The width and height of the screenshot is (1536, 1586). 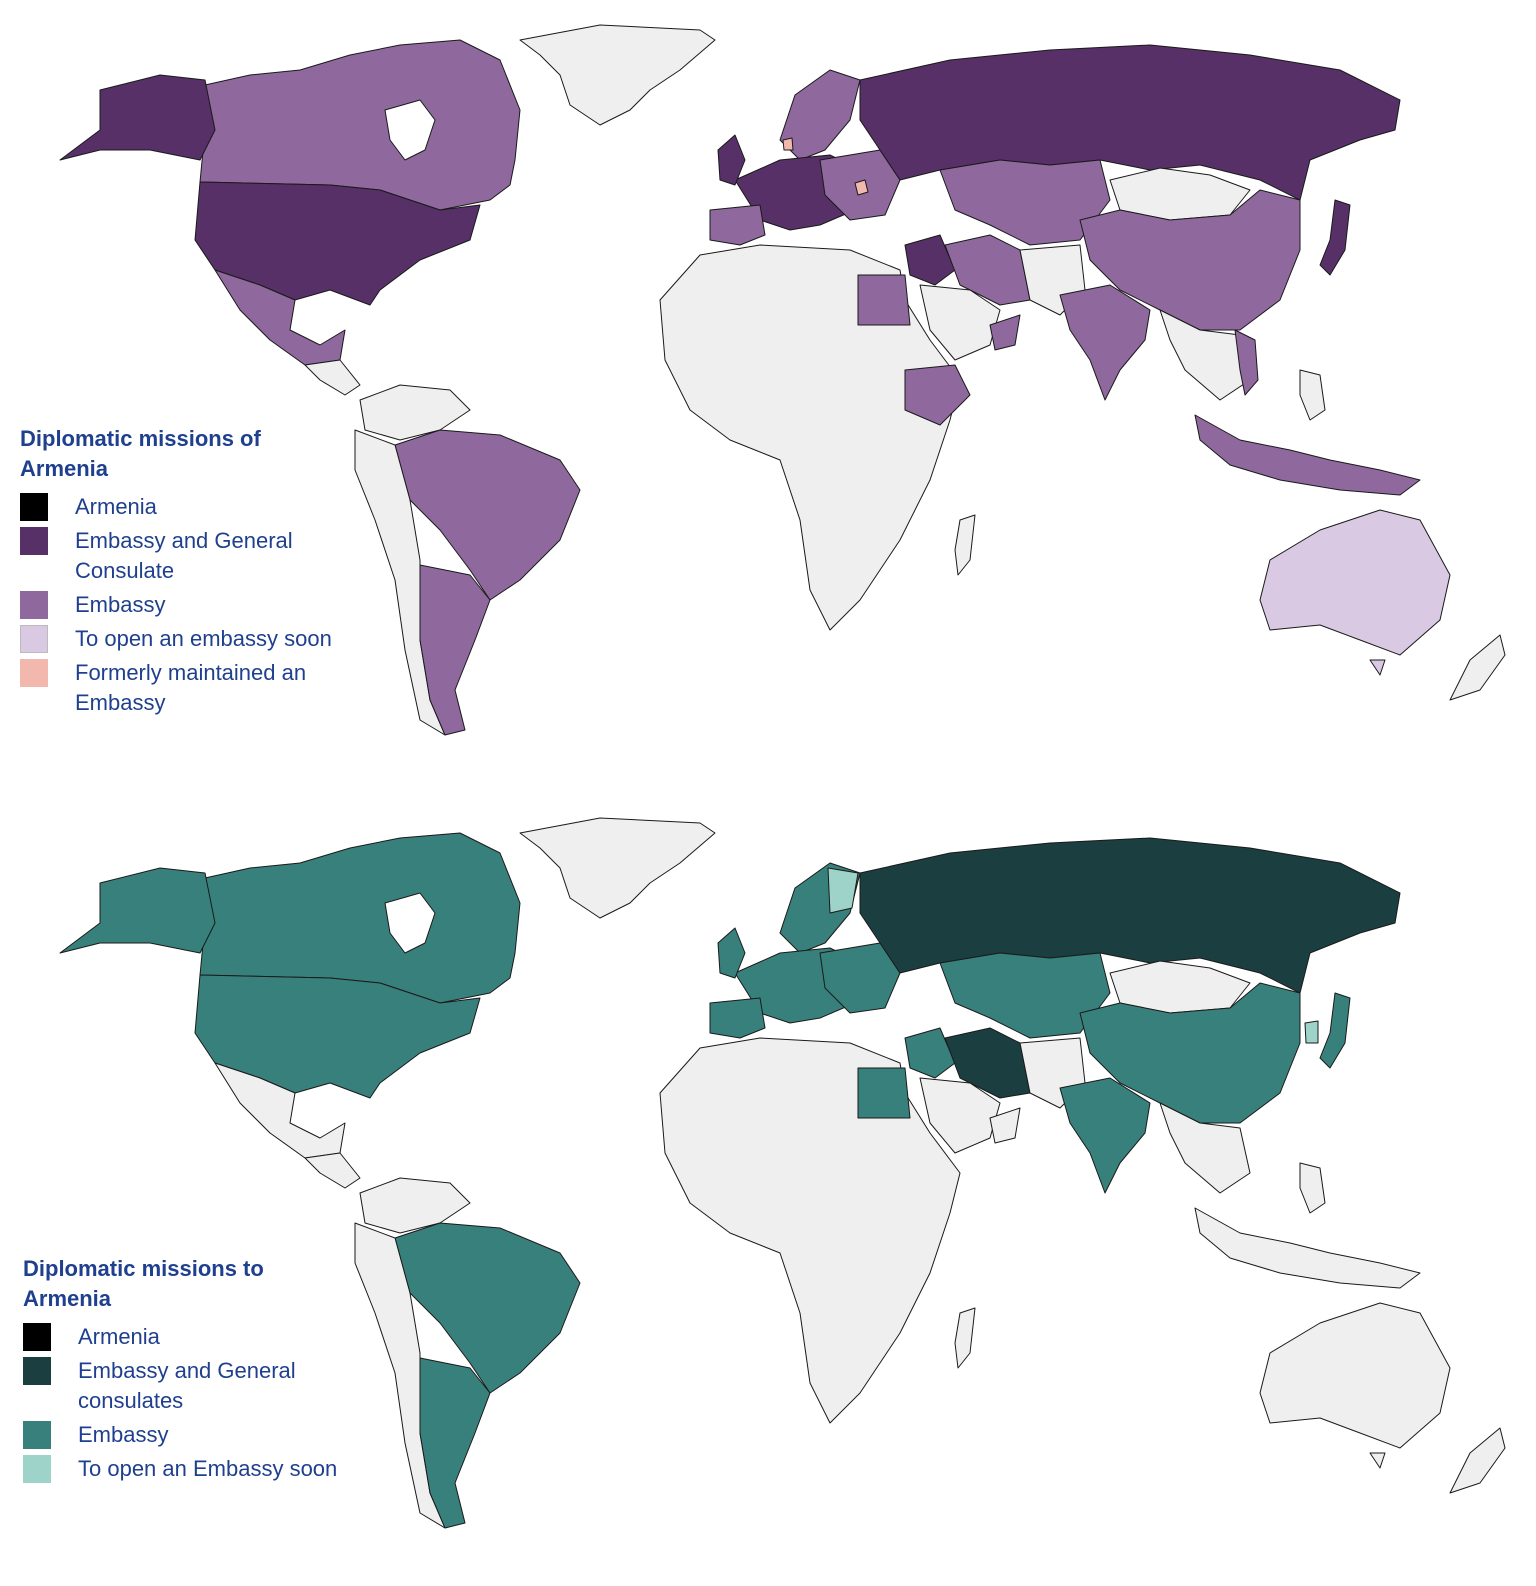 I want to click on legend-item-embassy-general-consulates: Embassy and General consulates, so click(x=180, y=1386).